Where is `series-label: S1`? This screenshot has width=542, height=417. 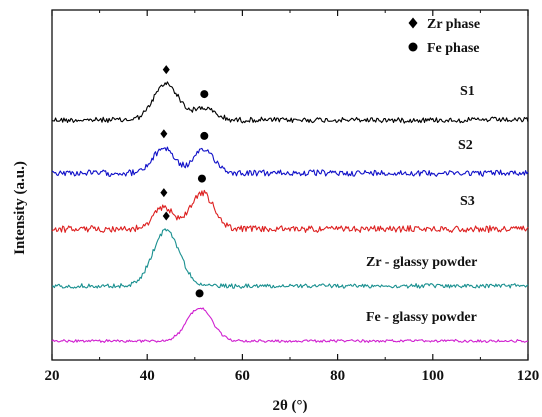
series-label: S1 is located at coordinates (467, 91).